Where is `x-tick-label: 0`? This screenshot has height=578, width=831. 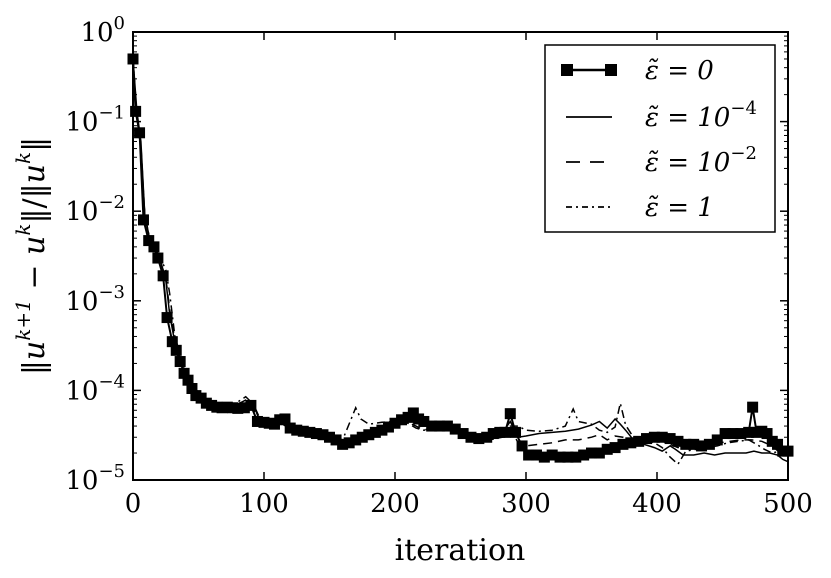 x-tick-label: 0 is located at coordinates (133, 504).